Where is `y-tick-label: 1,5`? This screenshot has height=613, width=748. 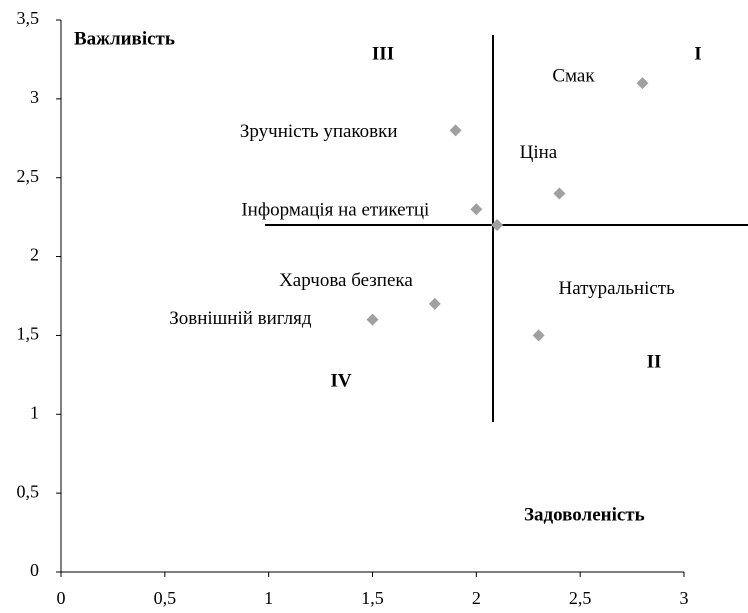
y-tick-label: 1,5 is located at coordinates (28, 334).